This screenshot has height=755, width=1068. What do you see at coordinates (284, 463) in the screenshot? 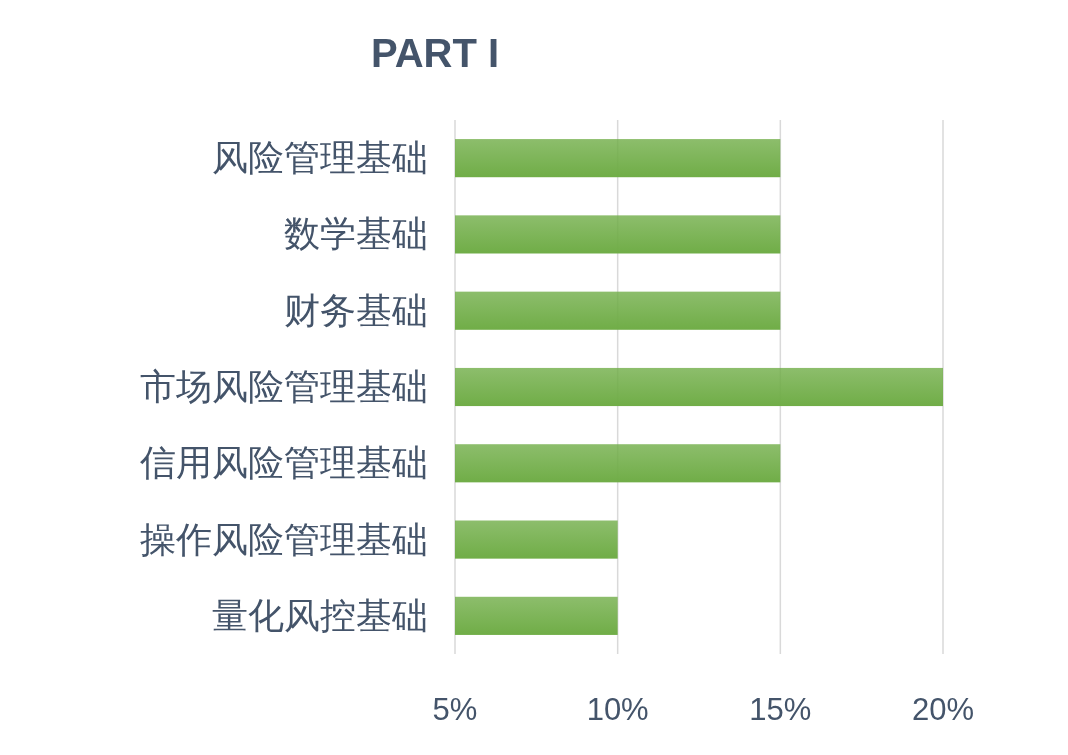
I see `y-tick-label: 信用风险管理基础` at bounding box center [284, 463].